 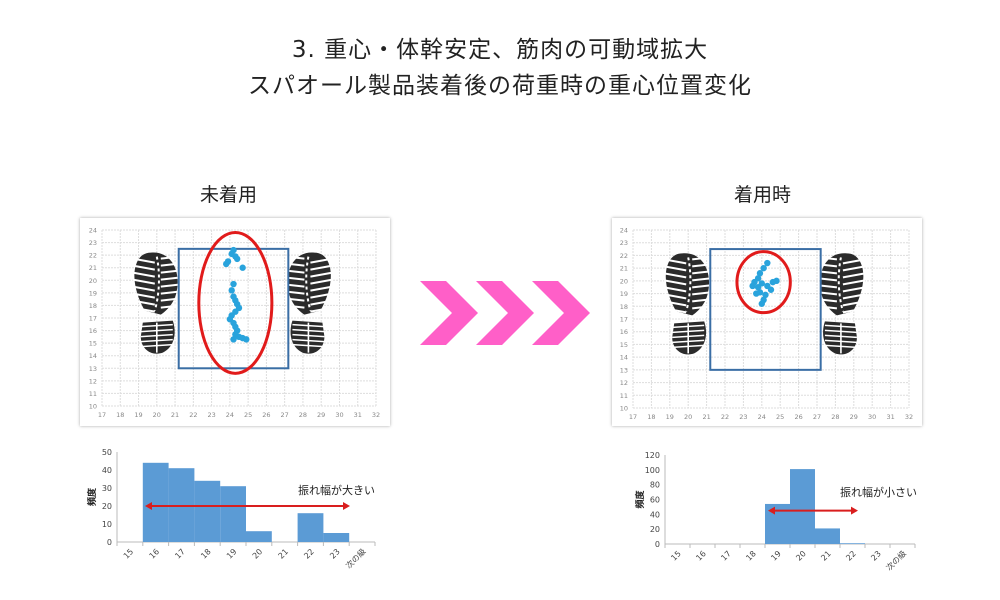 I want to click on y-tick-label: 100, so click(x=652, y=470).